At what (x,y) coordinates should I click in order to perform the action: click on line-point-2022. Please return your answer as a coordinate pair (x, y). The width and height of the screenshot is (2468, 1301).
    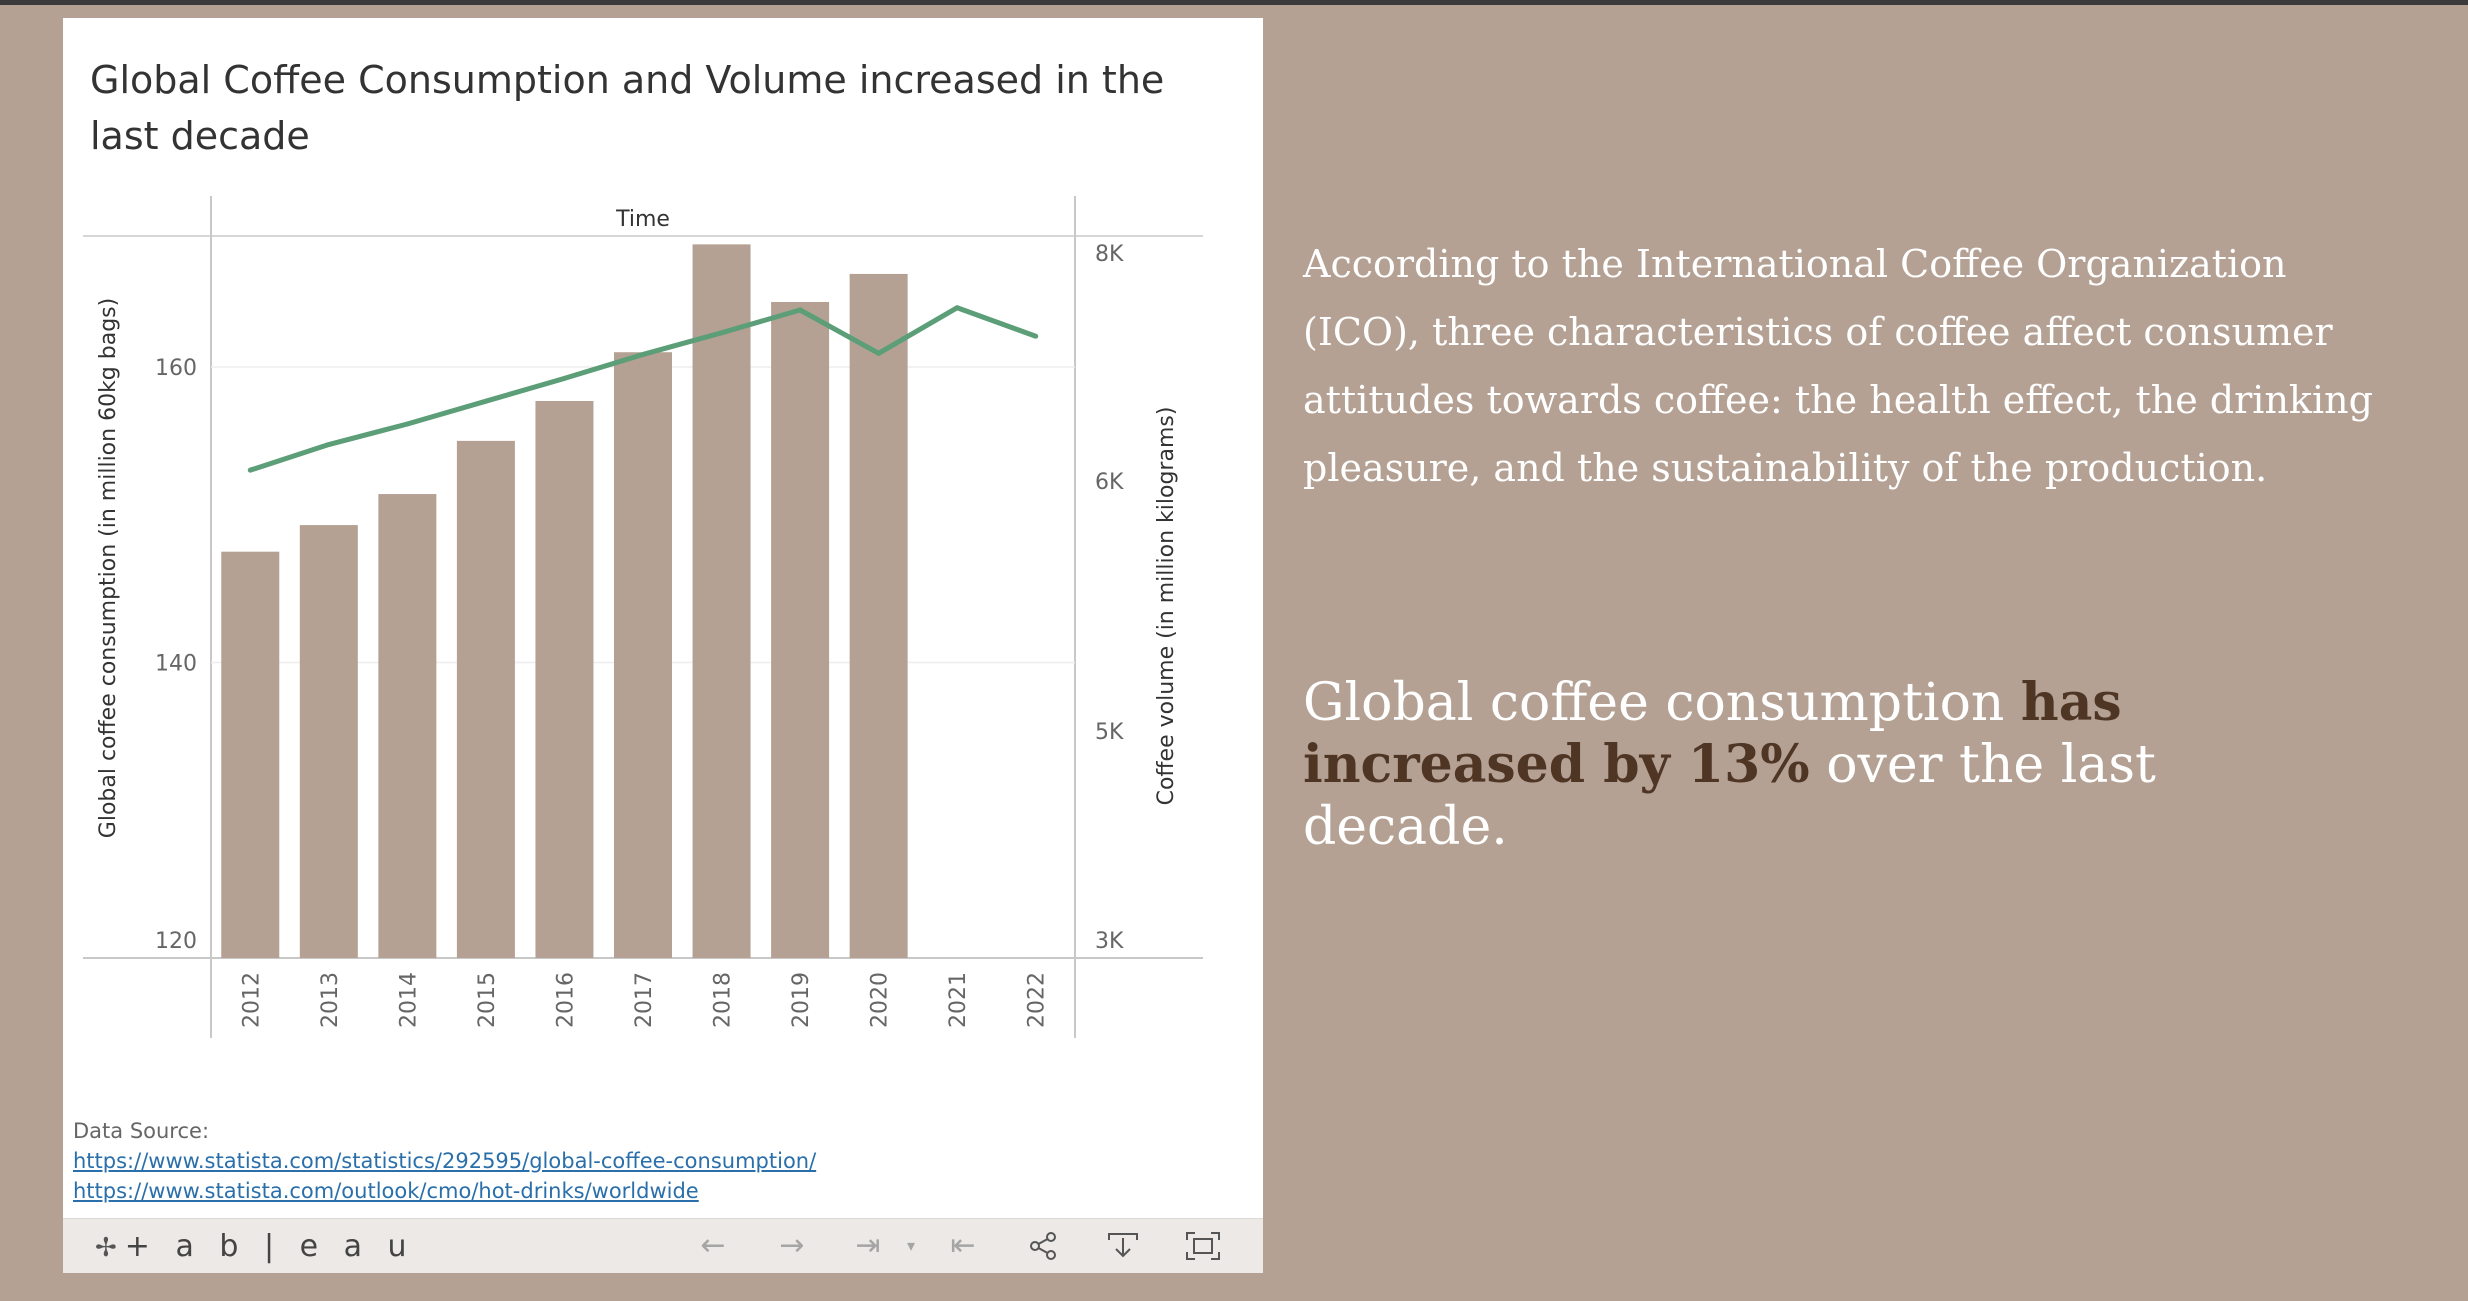
    Looking at the image, I should click on (1036, 336).